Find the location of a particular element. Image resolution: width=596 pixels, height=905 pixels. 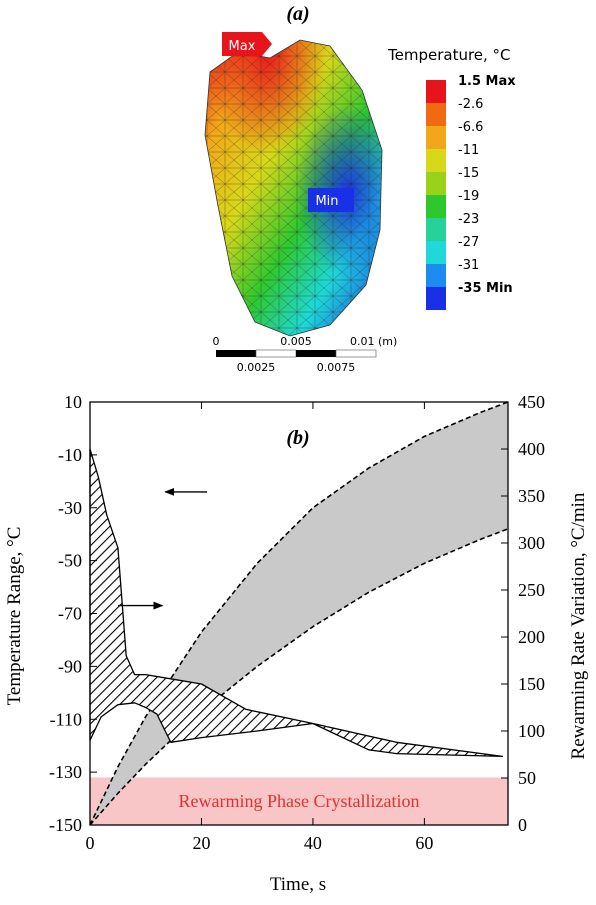

y-right-tick-label: 50 is located at coordinates (527, 778).